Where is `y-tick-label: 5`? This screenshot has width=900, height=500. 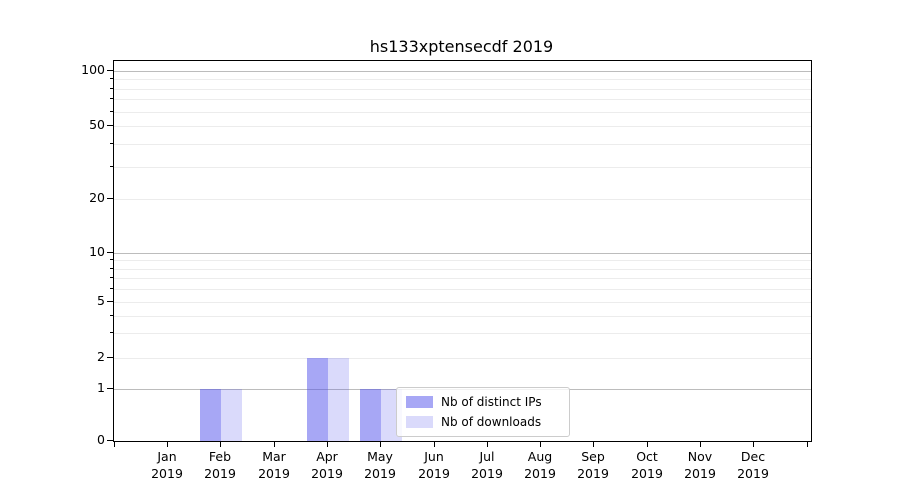
y-tick-label: 5 is located at coordinates (101, 300).